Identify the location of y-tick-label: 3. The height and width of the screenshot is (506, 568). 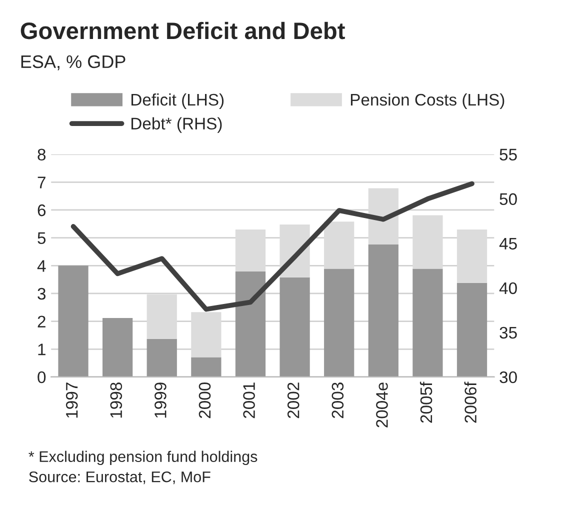
(42, 294).